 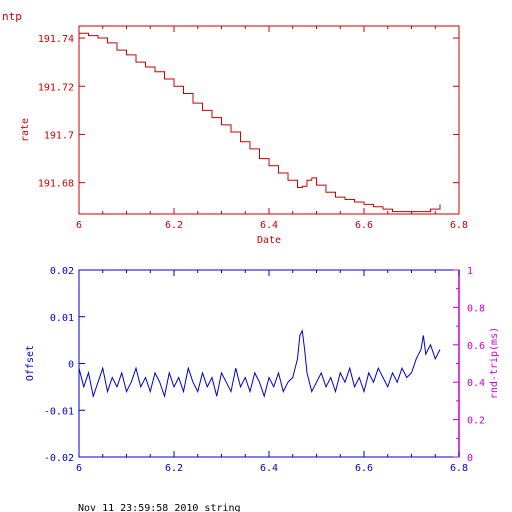 What do you see at coordinates (59, 458) in the screenshot?
I see `y-tick-label: -0.02` at bounding box center [59, 458].